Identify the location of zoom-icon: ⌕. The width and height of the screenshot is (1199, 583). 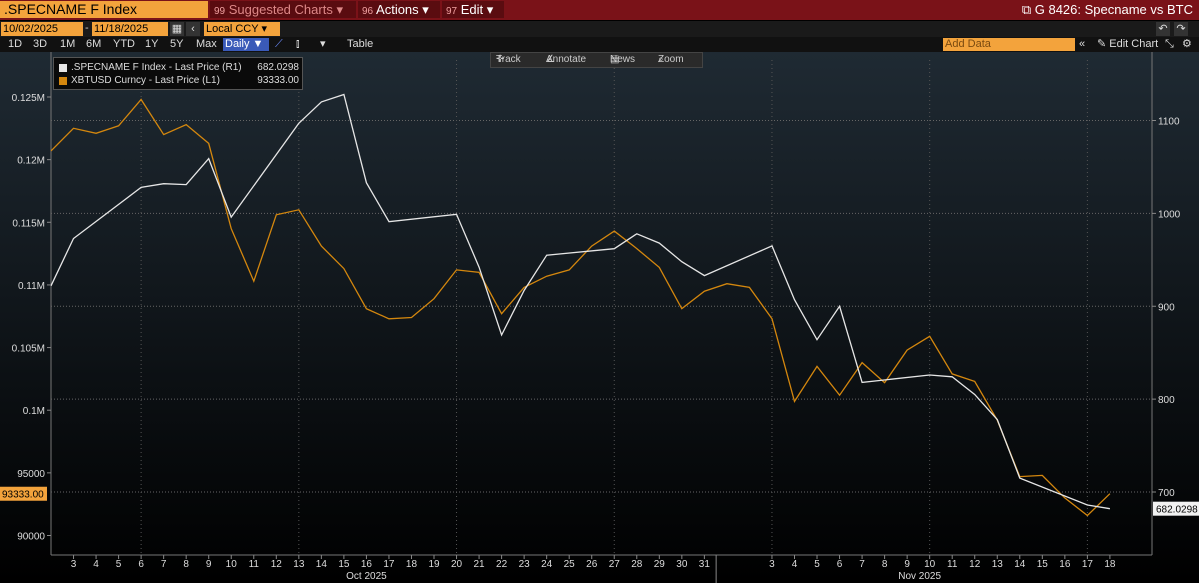
(661, 59).